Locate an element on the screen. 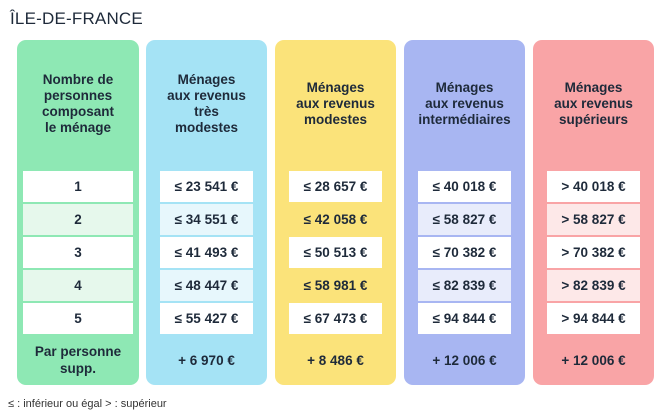  cell-intermediaires-3: ≤ 70 382 € is located at coordinates (464, 252).